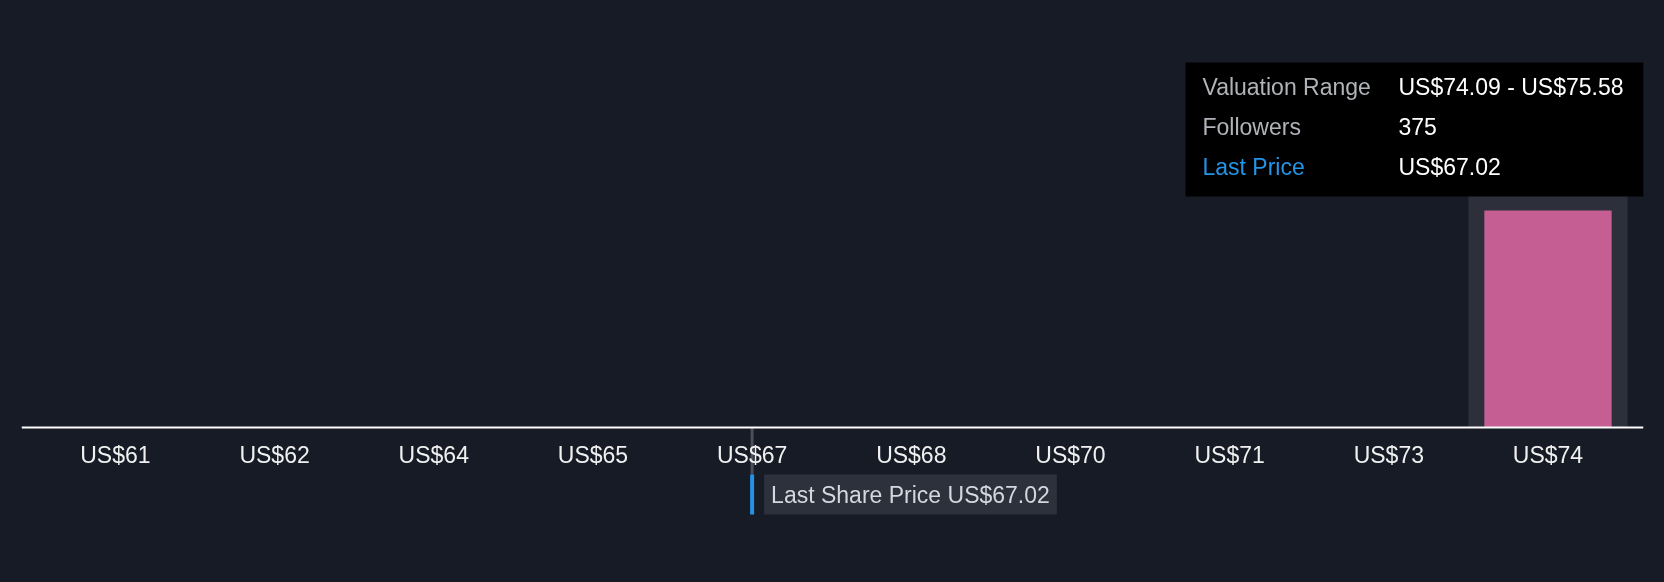 Image resolution: width=1664 pixels, height=582 pixels. I want to click on text: Followers, so click(1251, 126).